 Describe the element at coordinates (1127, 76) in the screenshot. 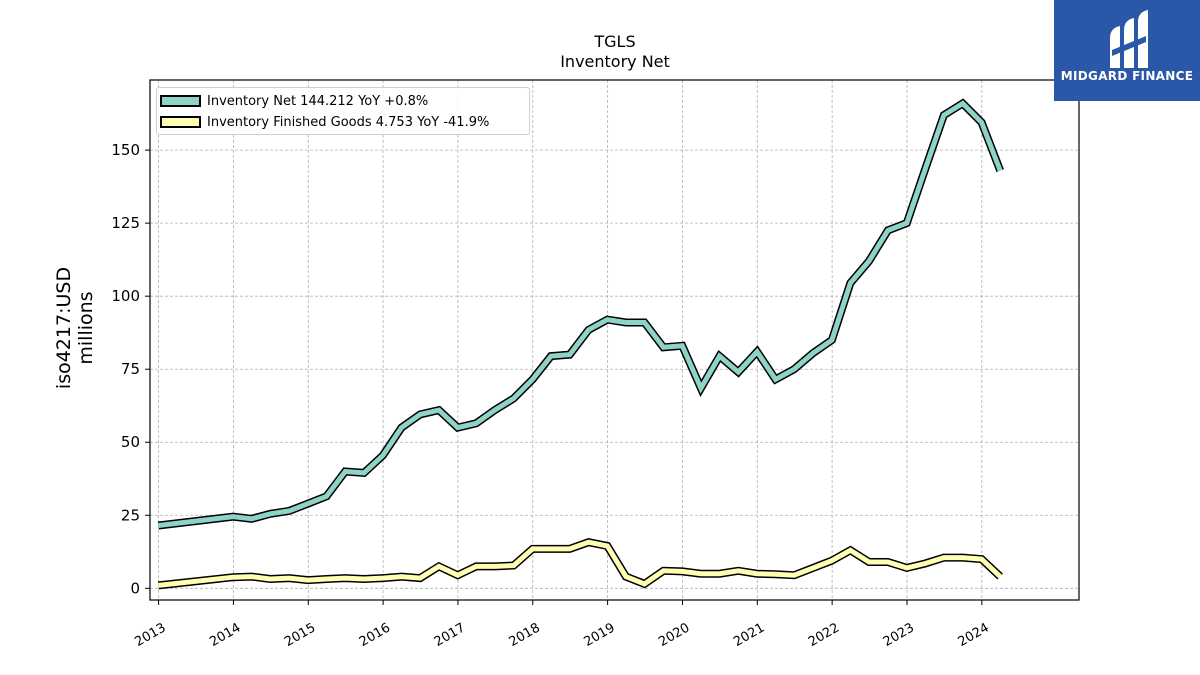

I see `brand-name: MIDGARD FINANCE` at that location.